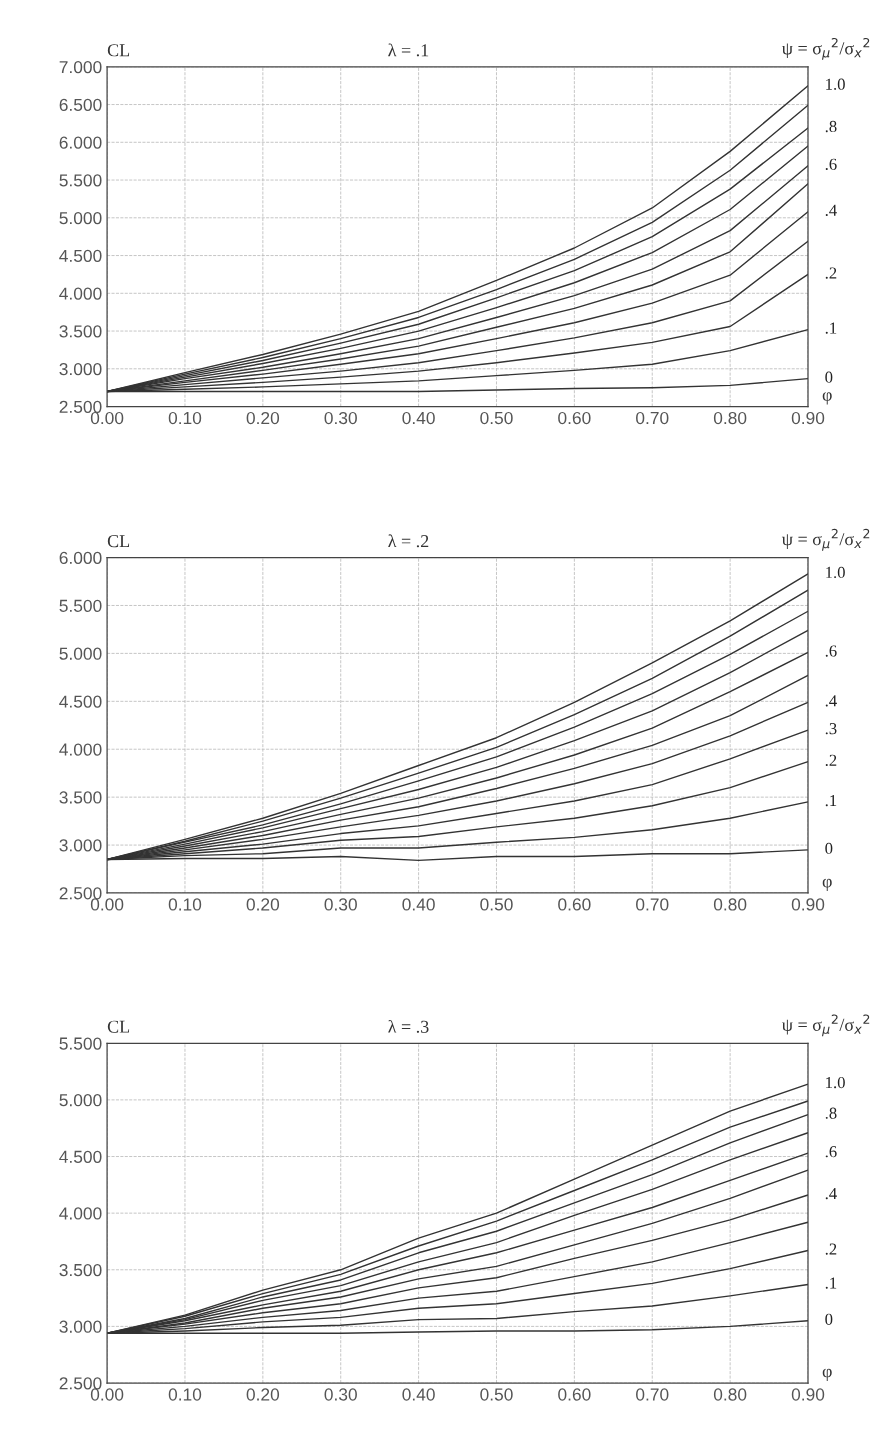 The image size is (885, 1452). Describe the element at coordinates (80, 105) in the screenshot. I see `y-tick-label: 6.500` at that location.